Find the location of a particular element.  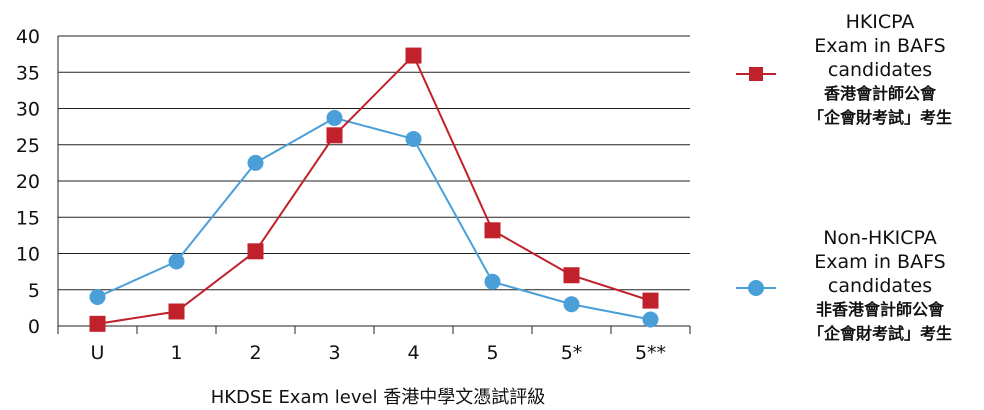

legend-label-en-1: Non-HKICPA is located at coordinates (880, 238).